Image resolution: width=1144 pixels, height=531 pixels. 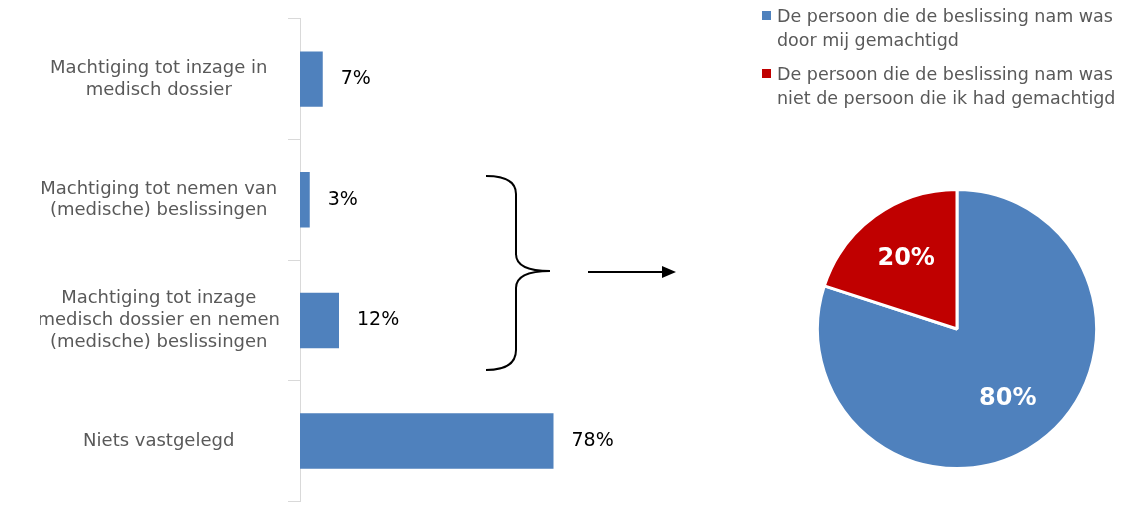 I want to click on y-tick-label: Machtiging tot nemen van (medische) beslissingen, so click(x=159, y=198).